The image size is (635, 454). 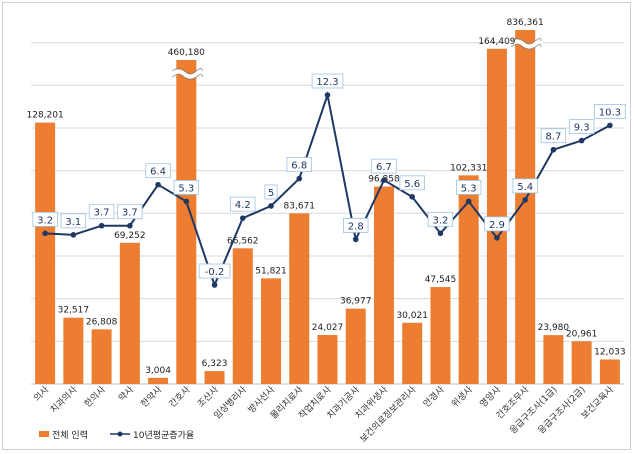 What do you see at coordinates (74, 311) in the screenshot?
I see `bar-value-label: 32,517` at bounding box center [74, 311].